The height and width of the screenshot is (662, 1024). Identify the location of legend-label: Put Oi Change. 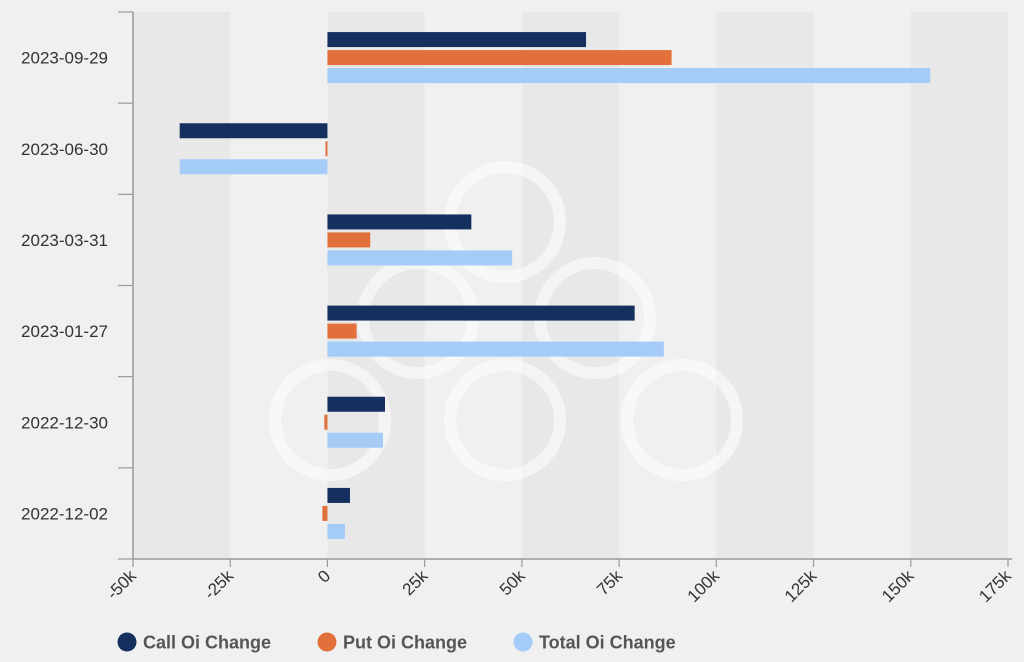
(405, 643).